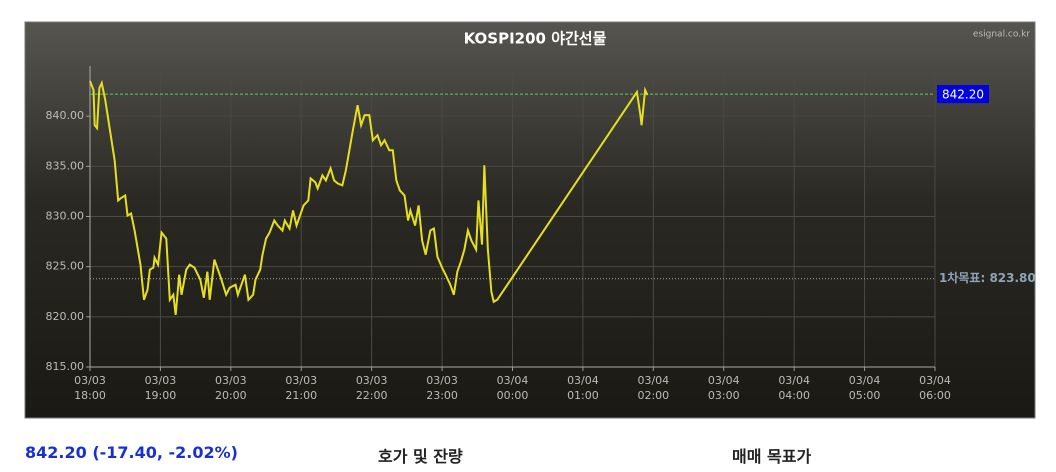 Image resolution: width=1056 pixels, height=472 pixels. I want to click on x-tick-time: 18:00, so click(90, 395).